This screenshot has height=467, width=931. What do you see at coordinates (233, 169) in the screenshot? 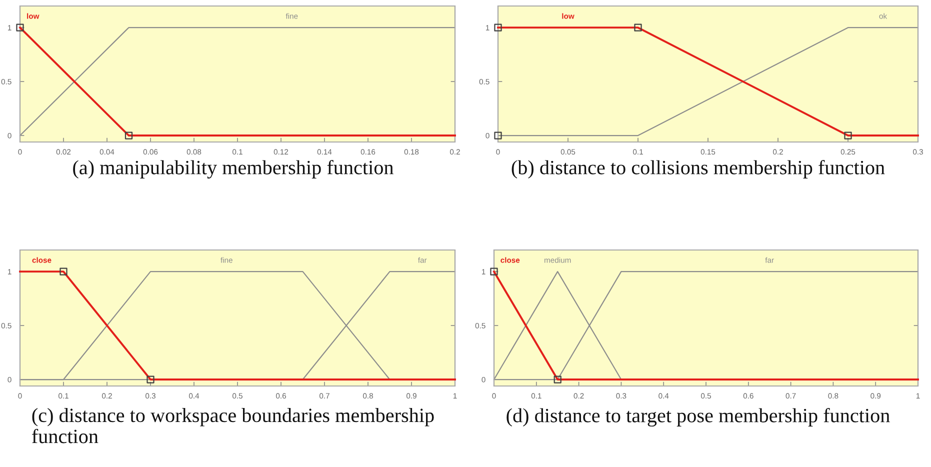
I see `text: (a) manipulability membership function` at bounding box center [233, 169].